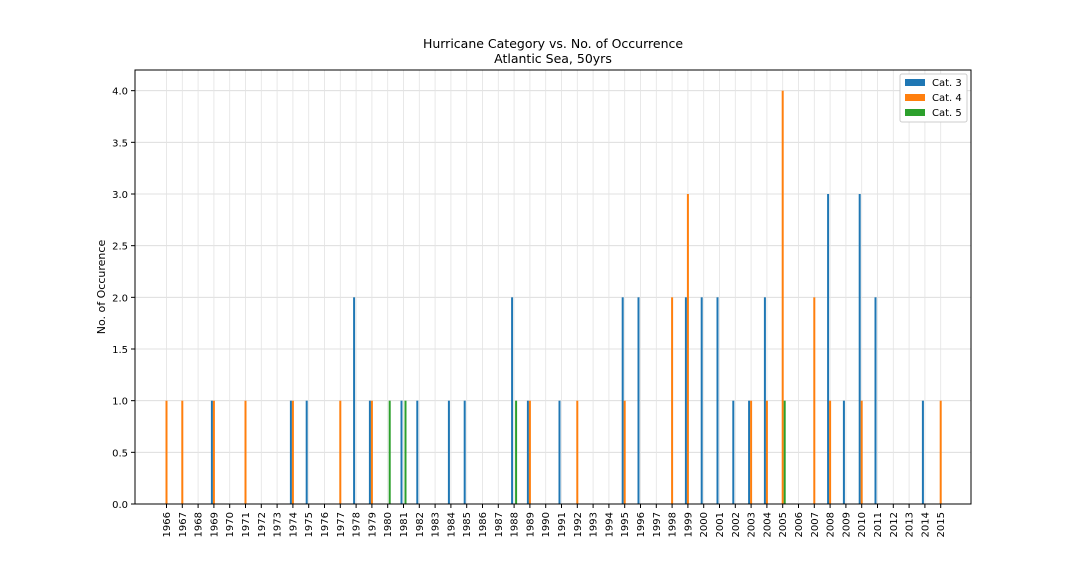 This screenshot has width=1080, height=580. Describe the element at coordinates (341, 524) in the screenshot. I see `x-tick-label: 1977` at that location.